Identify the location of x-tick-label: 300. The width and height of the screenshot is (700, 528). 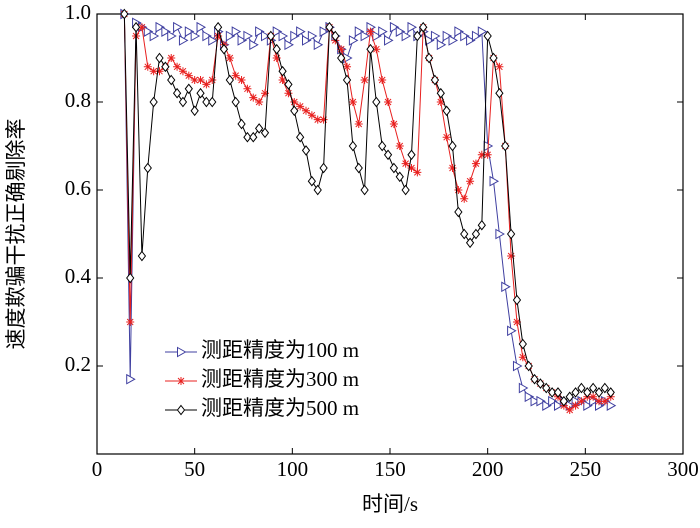
(683, 469).